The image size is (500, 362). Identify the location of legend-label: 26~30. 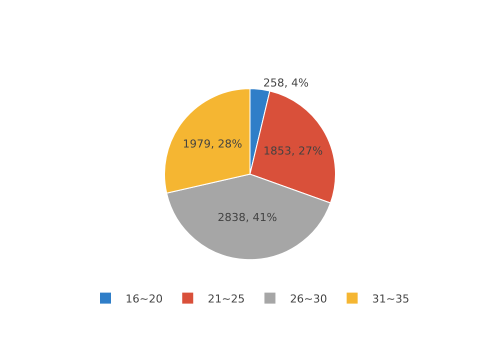
(309, 299).